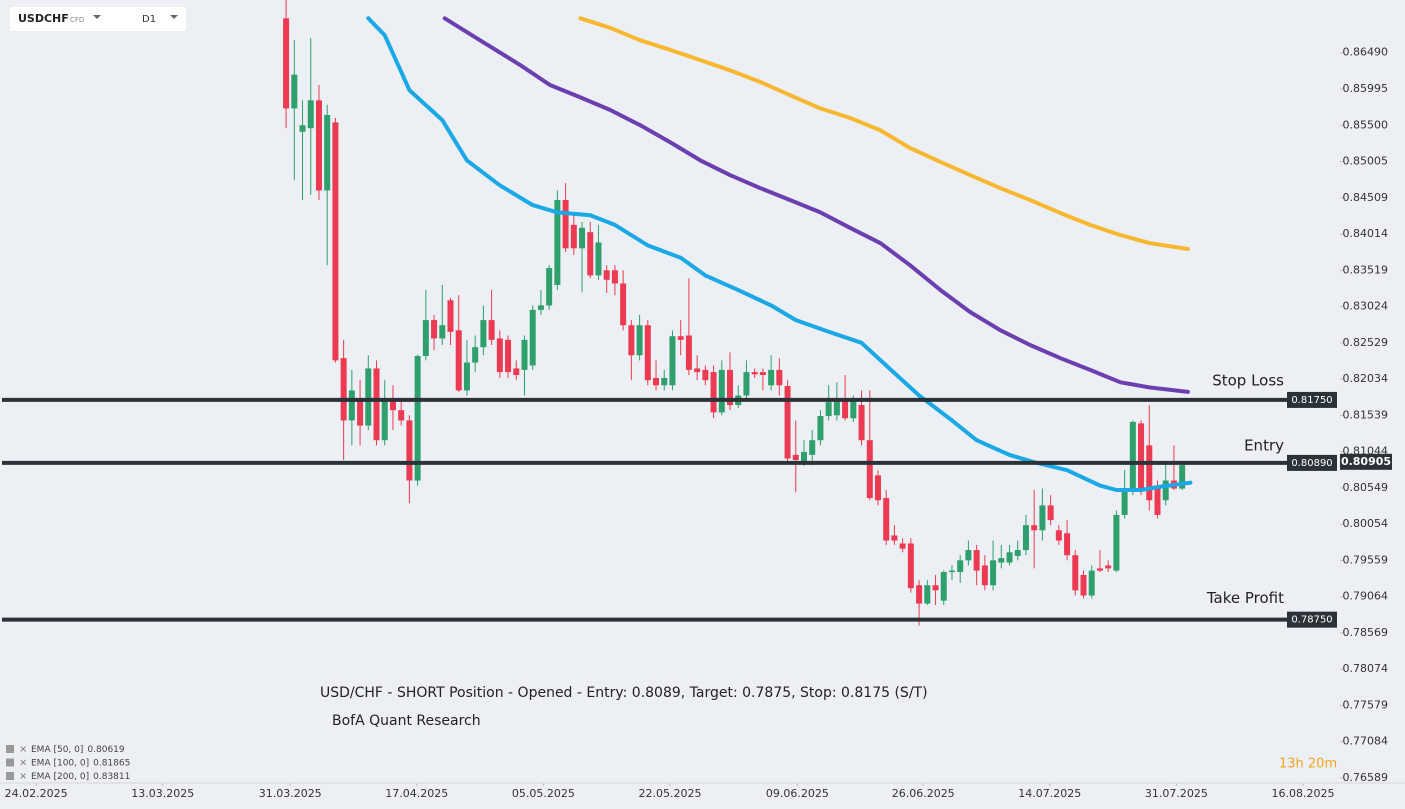 Image resolution: width=1405 pixels, height=809 pixels. Describe the element at coordinates (1366, 487) in the screenshot. I see `y-tick-label: 0.80549` at that location.